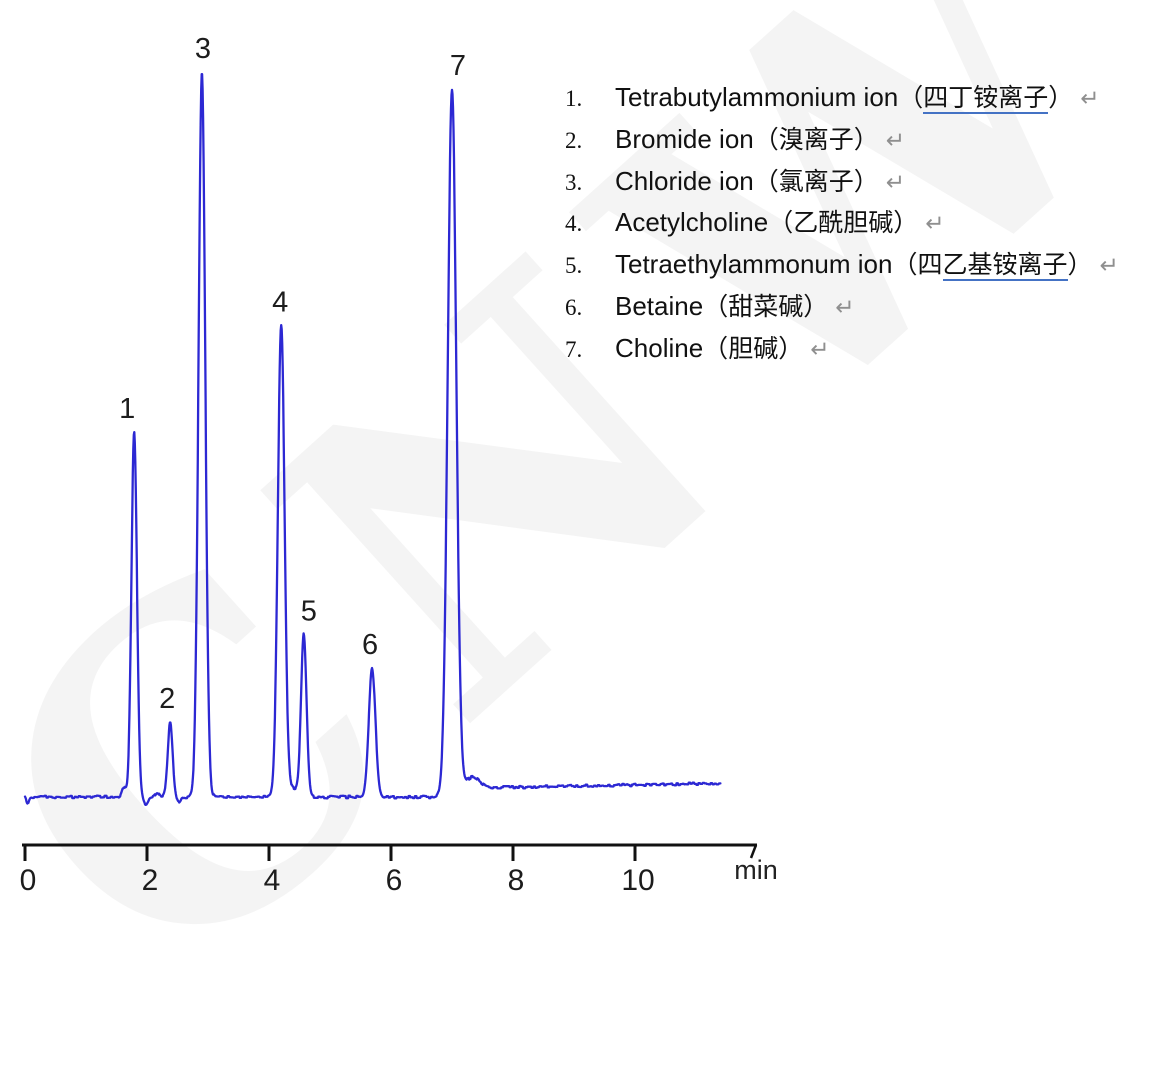  I want to click on legend-item-name-zh: 甜菜碱, so click(766, 306).